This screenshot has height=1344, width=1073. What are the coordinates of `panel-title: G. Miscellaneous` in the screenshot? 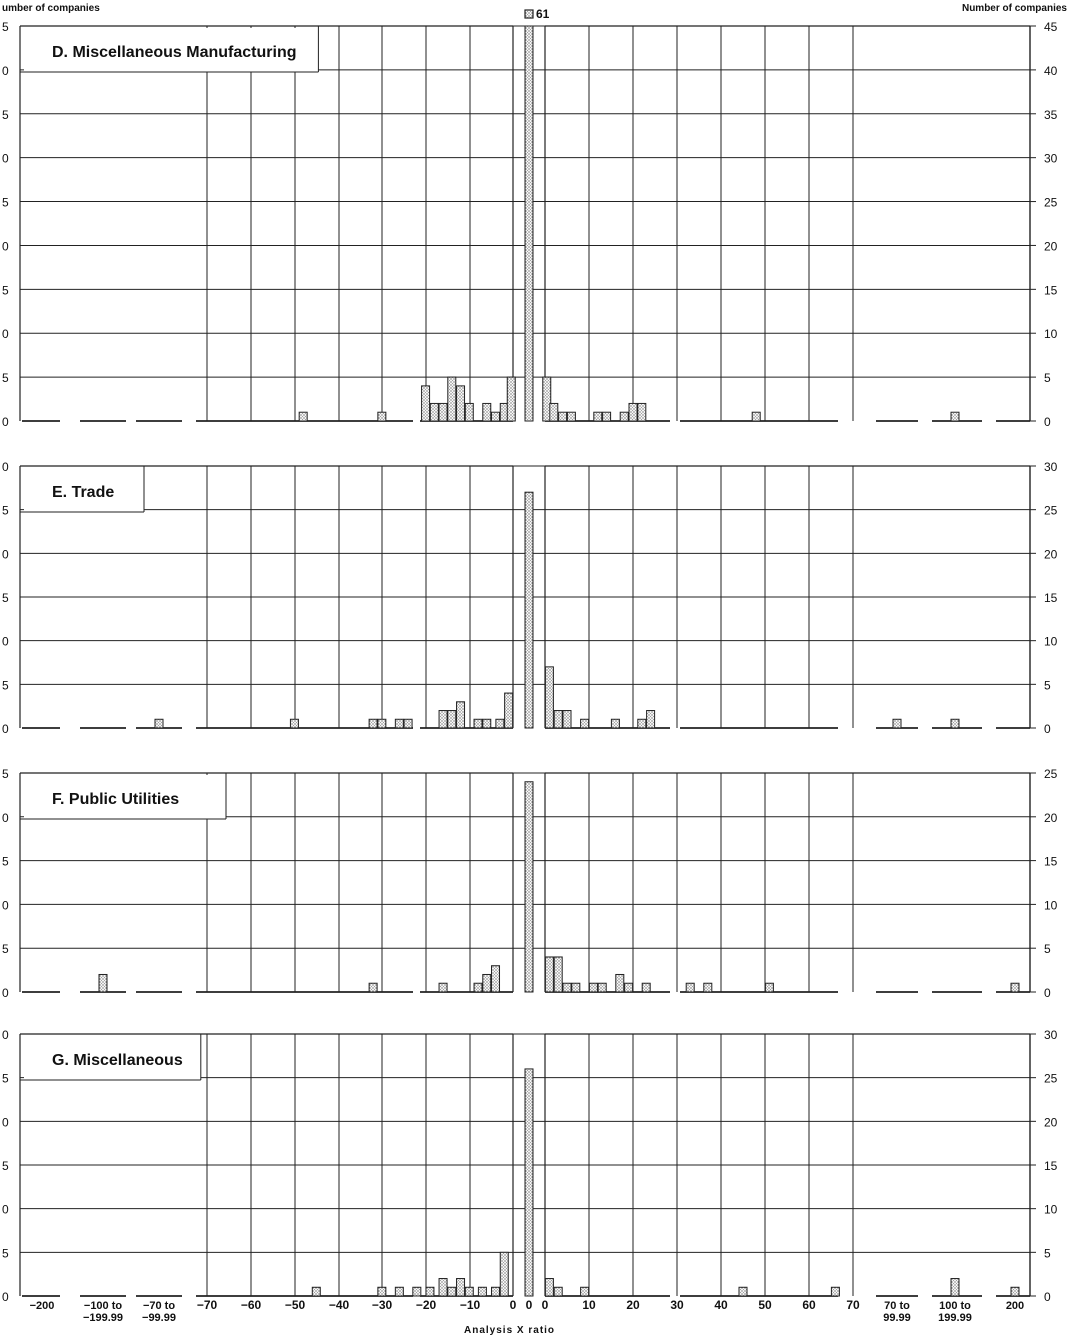 It's located at (117, 1060).